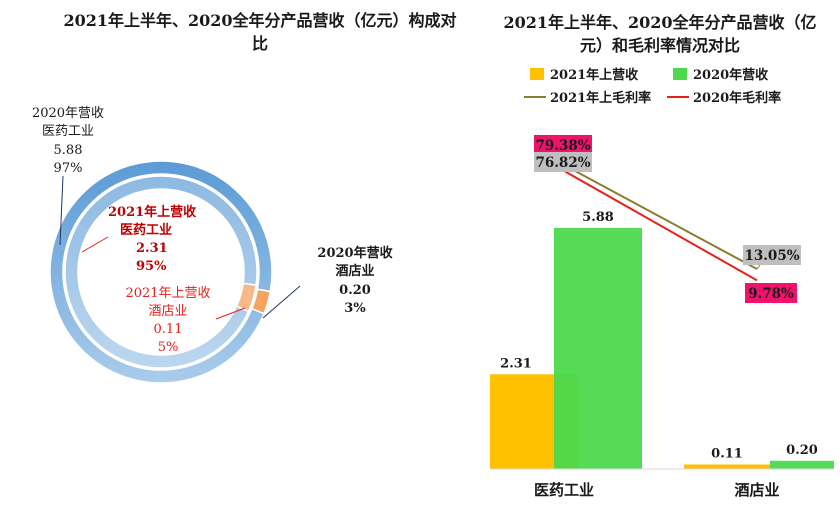  I want to click on margin-line-series, so click(660, 223).